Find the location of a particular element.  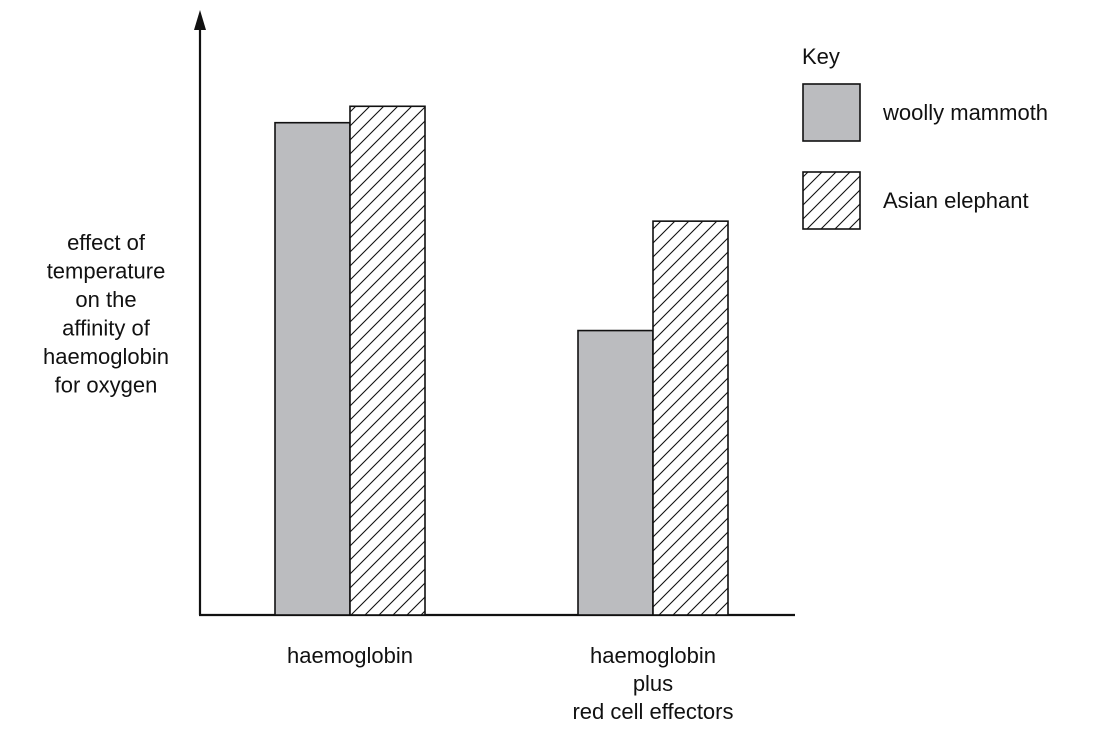

legend-swatch-asian-elephant is located at coordinates (831, 200).